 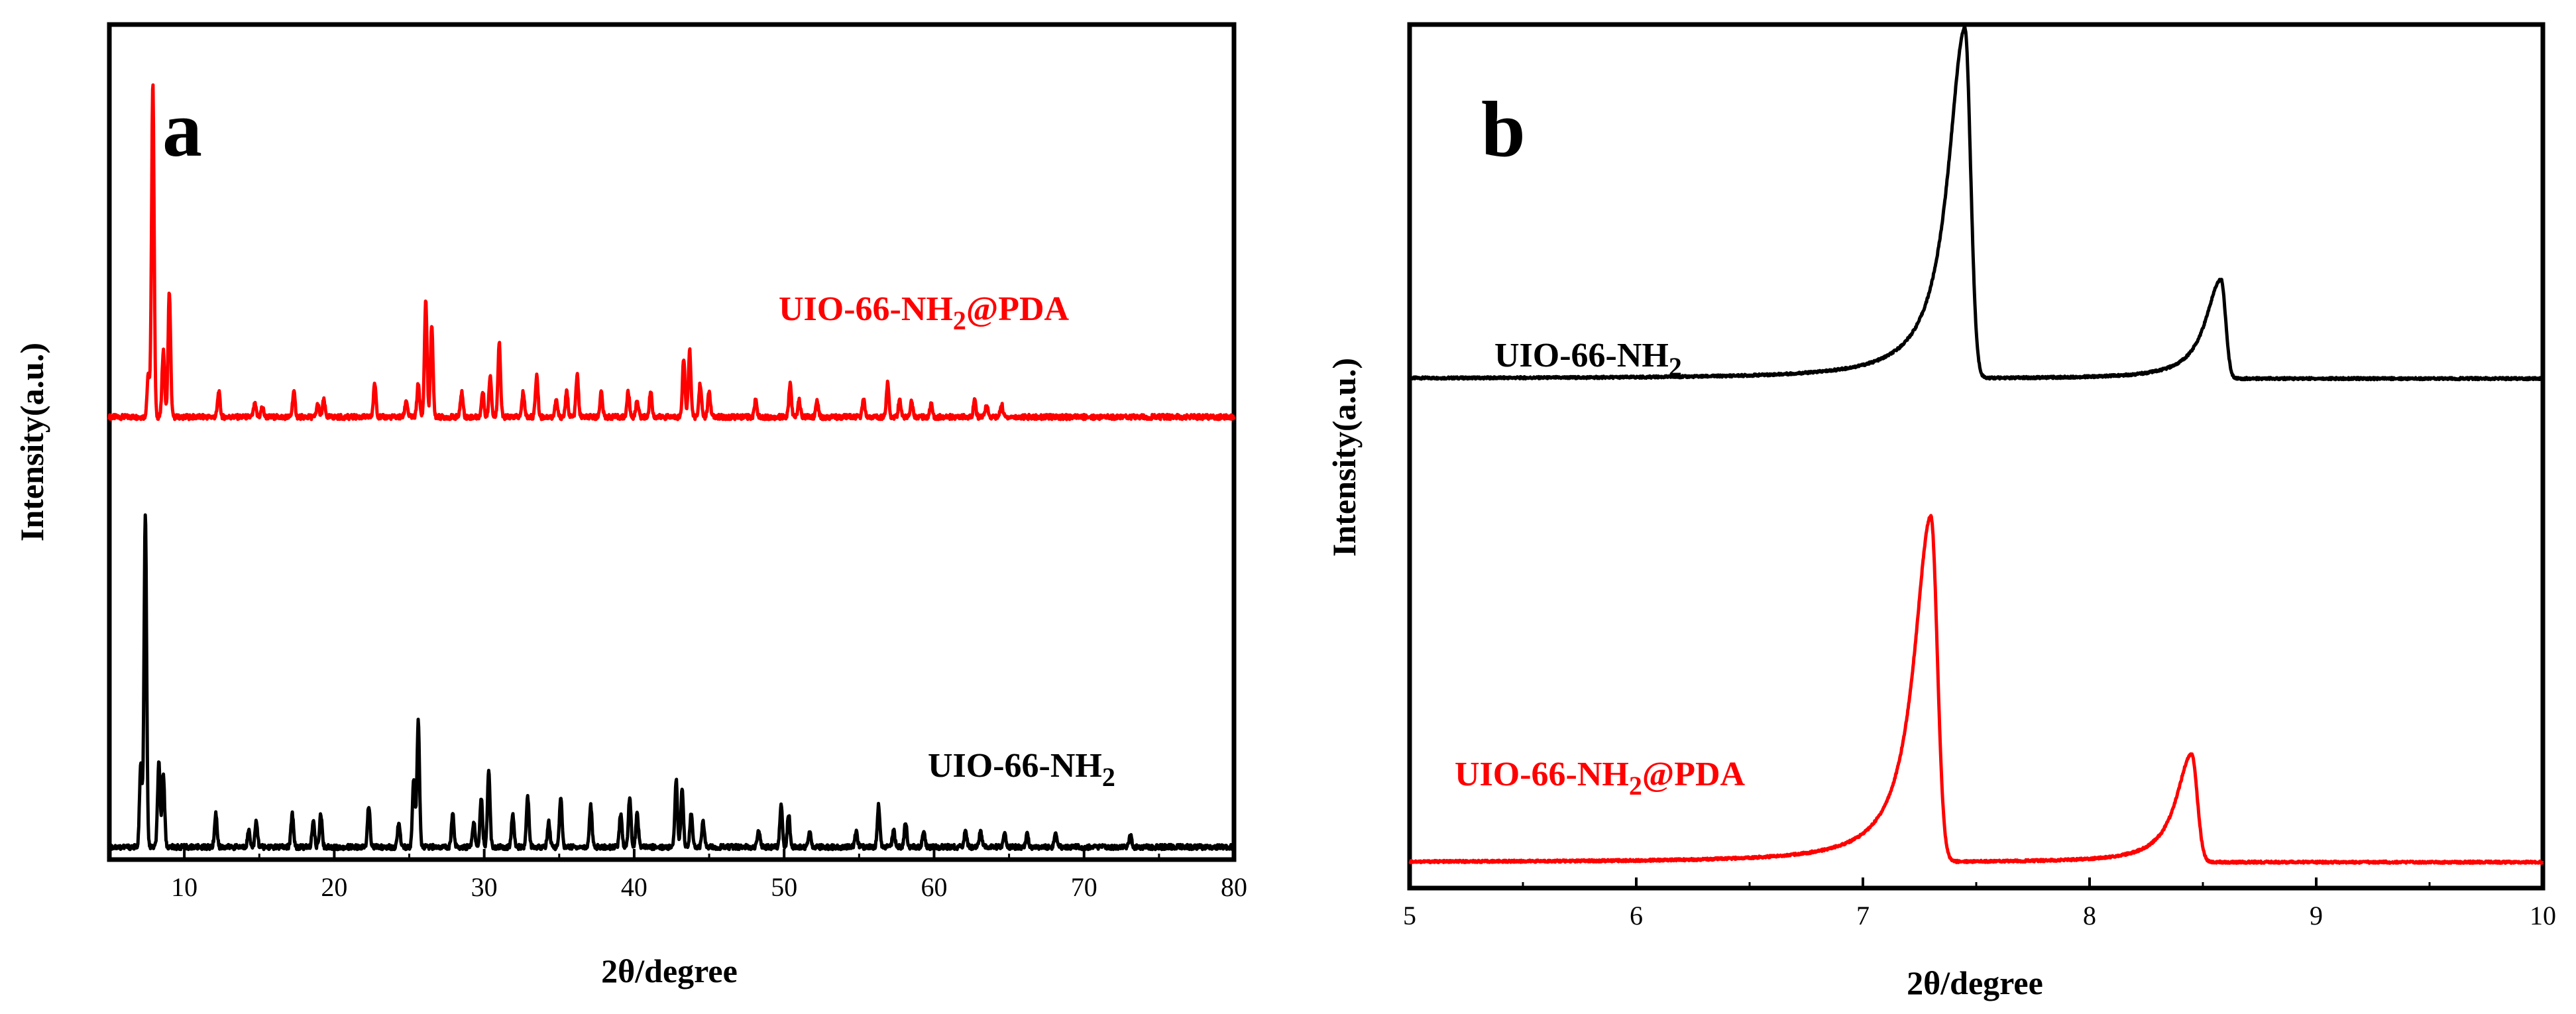 What do you see at coordinates (485, 887) in the screenshot?
I see `x-tick-label: 30` at bounding box center [485, 887].